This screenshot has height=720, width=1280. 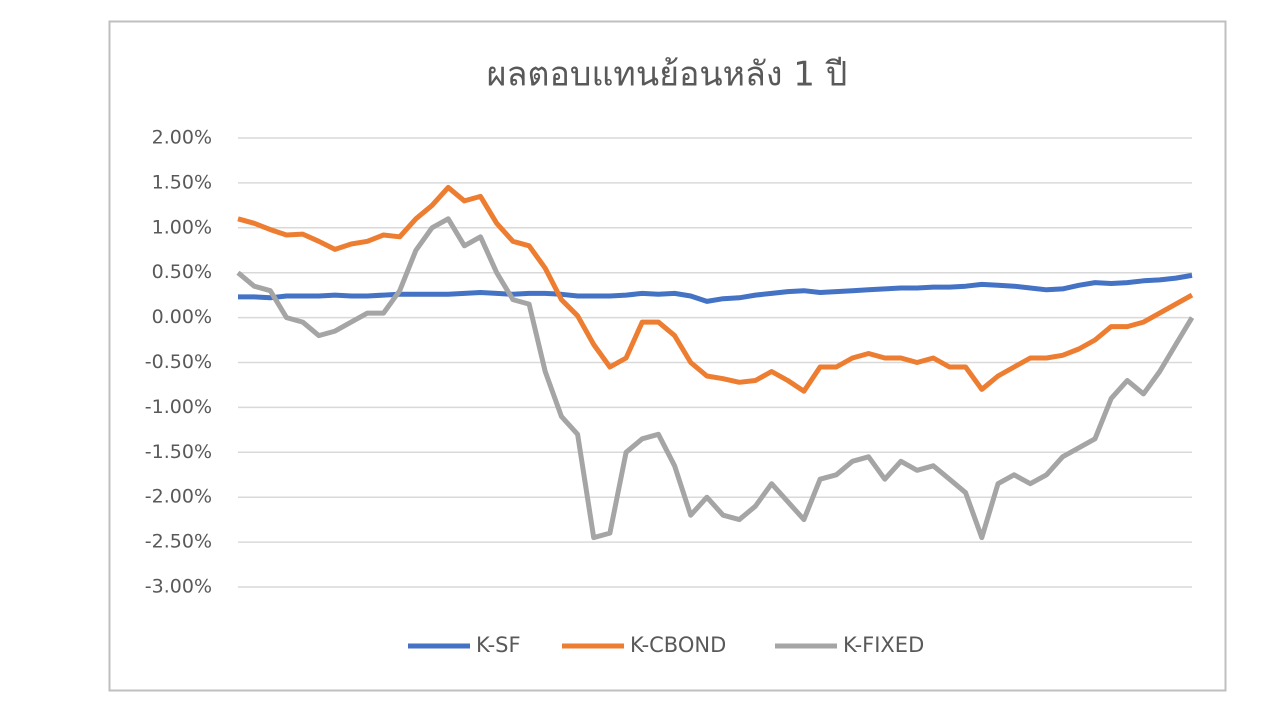 I want to click on y-tick-label: -1.50%, so click(x=178, y=452).